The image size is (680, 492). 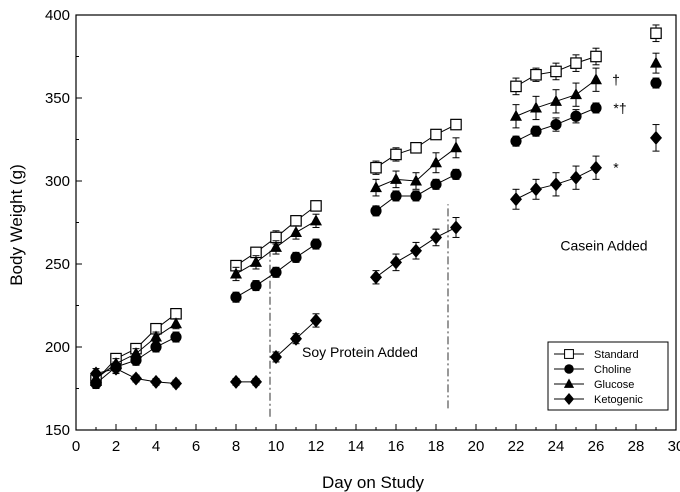 I want to click on y-tick-label: 150, so click(x=57, y=430).